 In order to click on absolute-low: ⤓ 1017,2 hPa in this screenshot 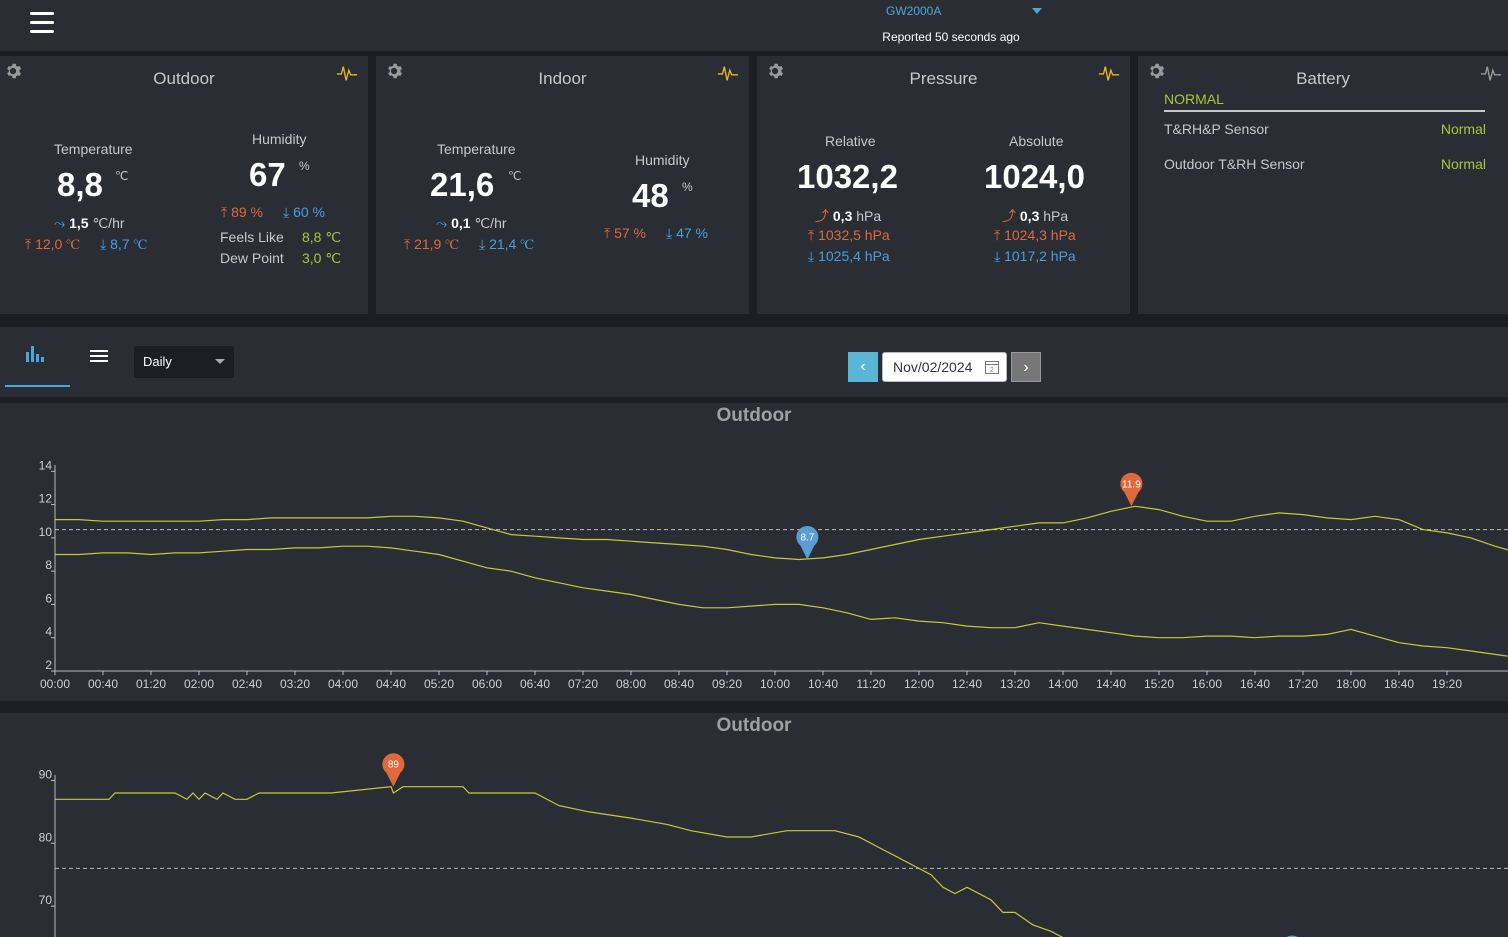, I will do `click(1035, 256)`.